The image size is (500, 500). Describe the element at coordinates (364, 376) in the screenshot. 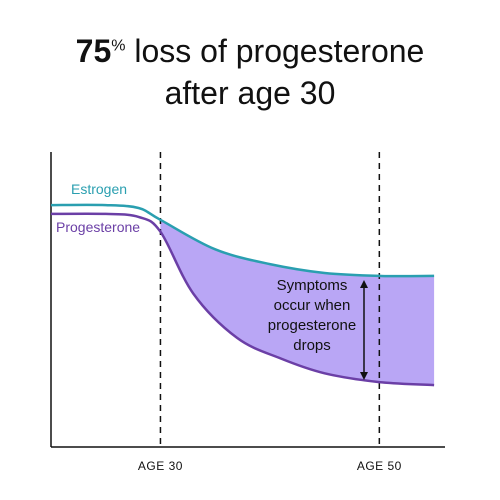

I see `arrow-head-down` at that location.